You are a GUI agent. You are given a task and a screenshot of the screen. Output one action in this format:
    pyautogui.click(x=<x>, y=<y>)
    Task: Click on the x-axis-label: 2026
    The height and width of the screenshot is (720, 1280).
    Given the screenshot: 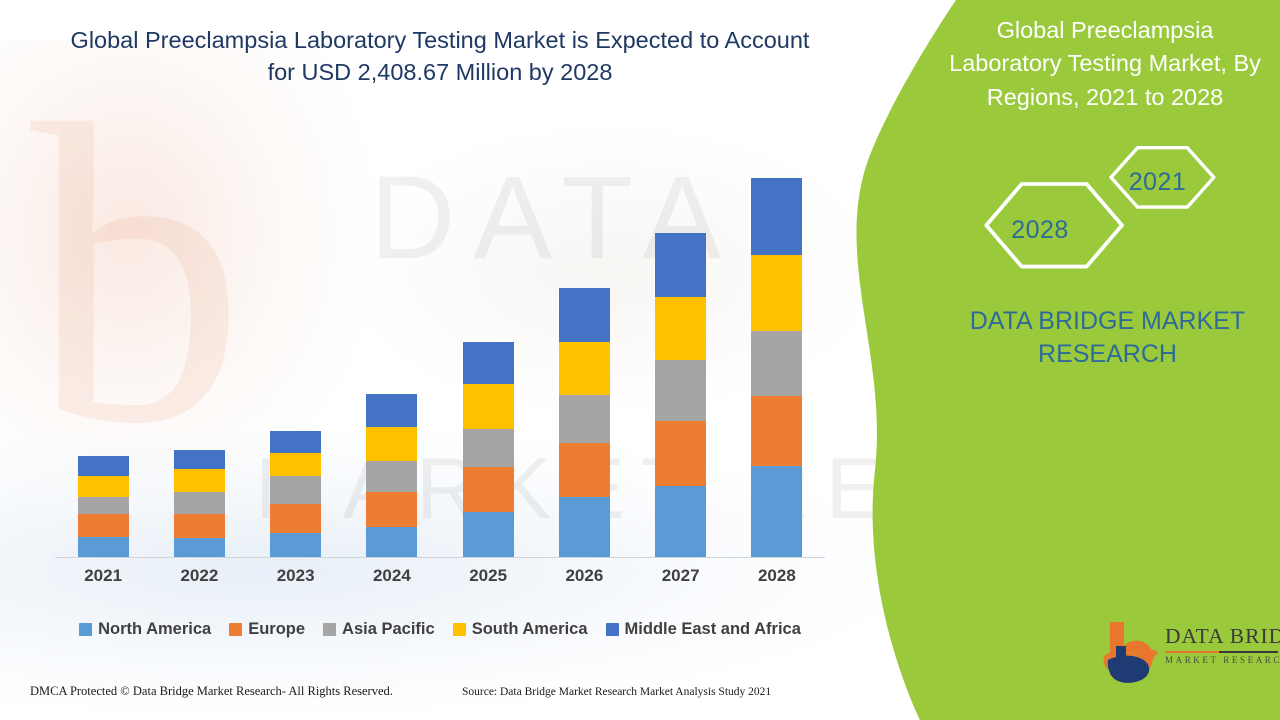 What is the action you would take?
    pyautogui.click(x=584, y=575)
    